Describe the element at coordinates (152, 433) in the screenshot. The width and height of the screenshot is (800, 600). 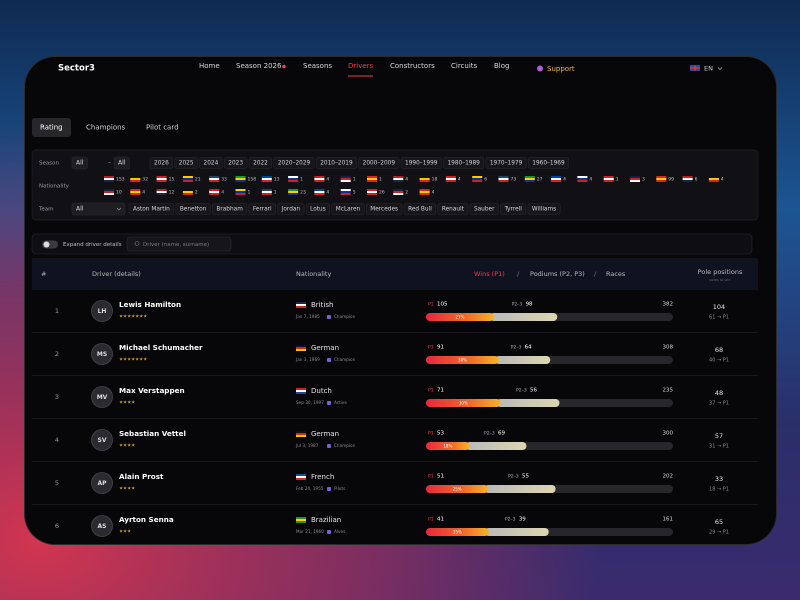
I see `driver-name: Sebastian Vettel` at that location.